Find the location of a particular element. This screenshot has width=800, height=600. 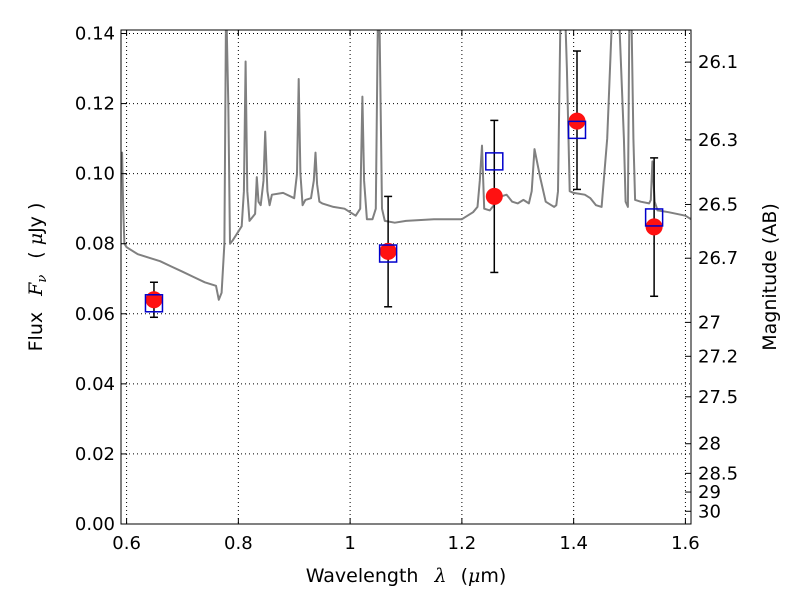

x-axis-label-unit-rest: m) is located at coordinates (493, 576).